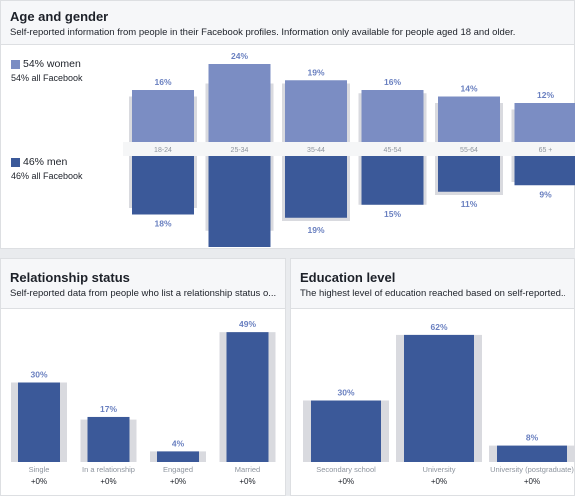 This screenshot has height=496, width=575. What do you see at coordinates (39, 481) in the screenshot?
I see `relationship-change-label-single: +0%` at bounding box center [39, 481].